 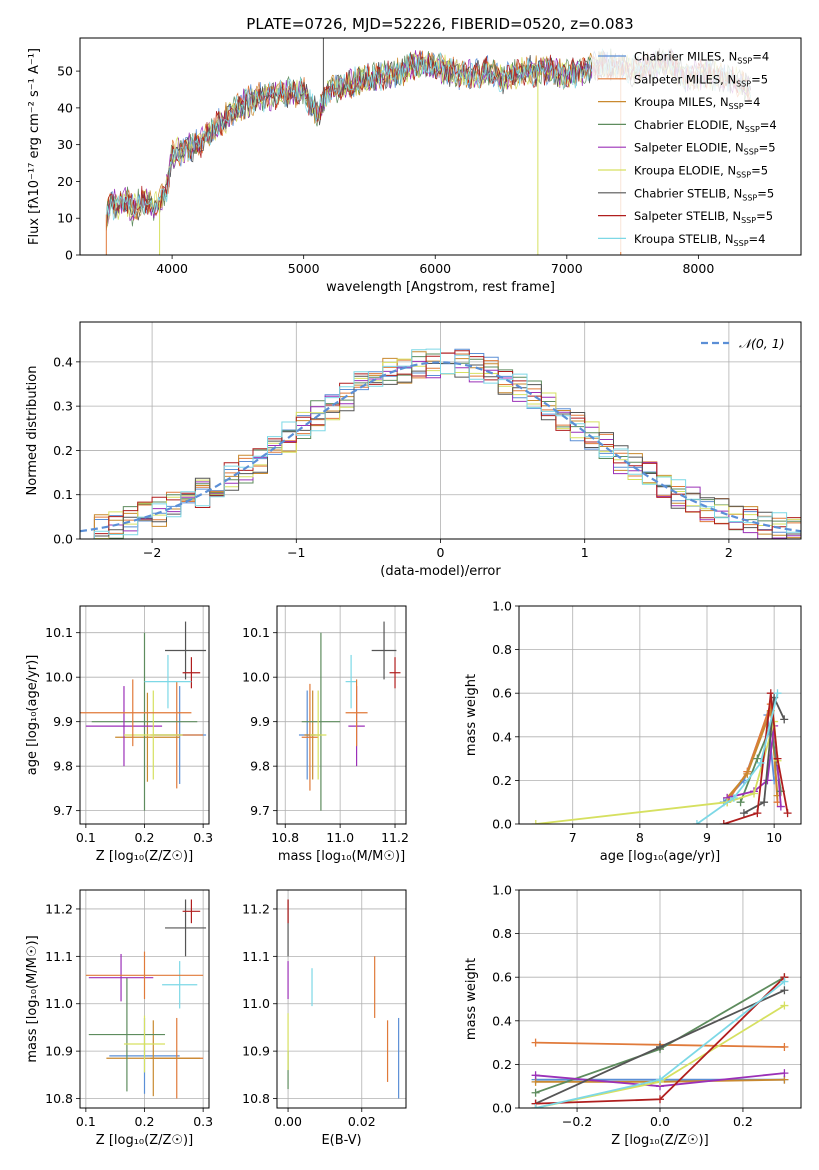 What do you see at coordinates (704, 194) in the screenshot?
I see `legend-entry: Chabrier STELIB, NSSP=5` at bounding box center [704, 194].